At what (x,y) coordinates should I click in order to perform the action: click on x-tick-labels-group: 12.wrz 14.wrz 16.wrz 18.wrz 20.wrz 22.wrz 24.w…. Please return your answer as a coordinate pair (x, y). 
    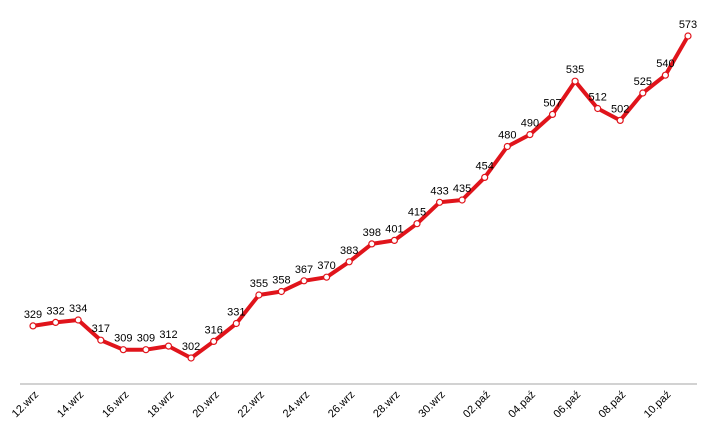
    Looking at the image, I should click on (342, 405).